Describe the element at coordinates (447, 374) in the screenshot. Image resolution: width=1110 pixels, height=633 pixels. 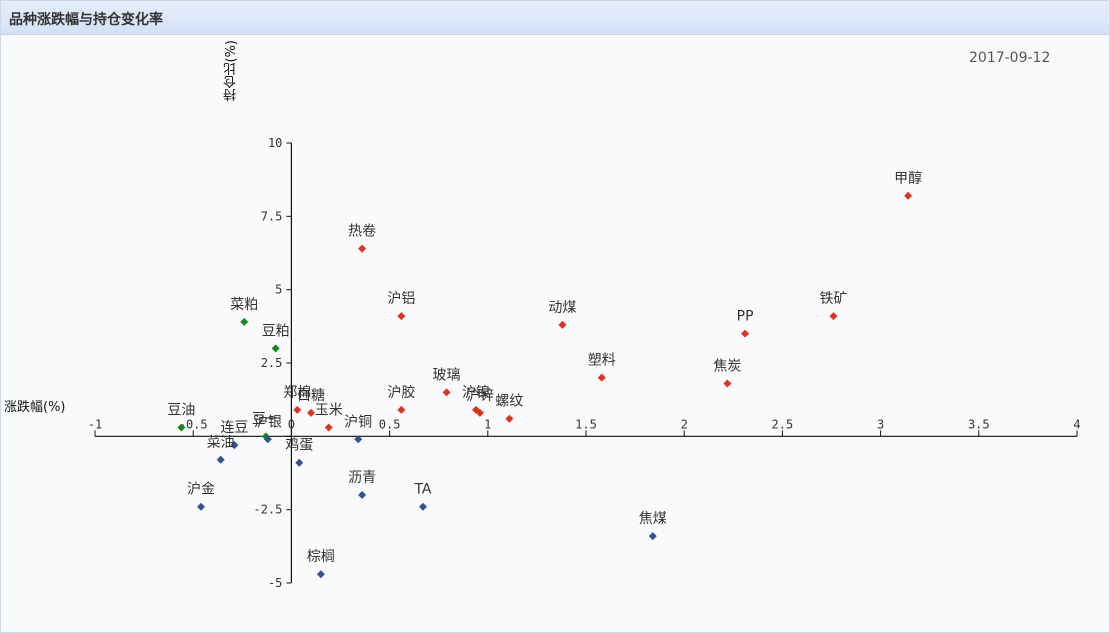
I see `data-point-label: 玻璃` at that location.